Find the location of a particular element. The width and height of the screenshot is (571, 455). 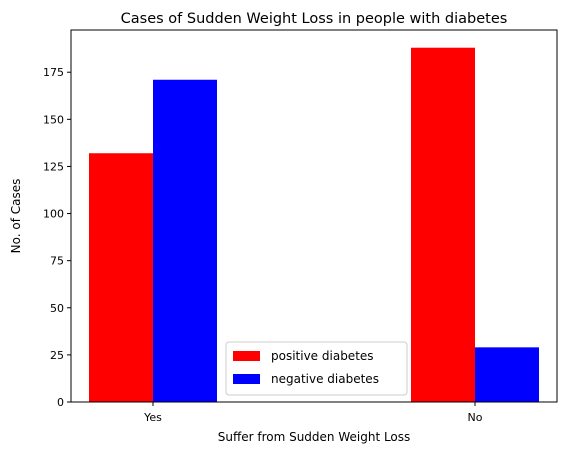

x-tick-label: Yes is located at coordinates (152, 417).